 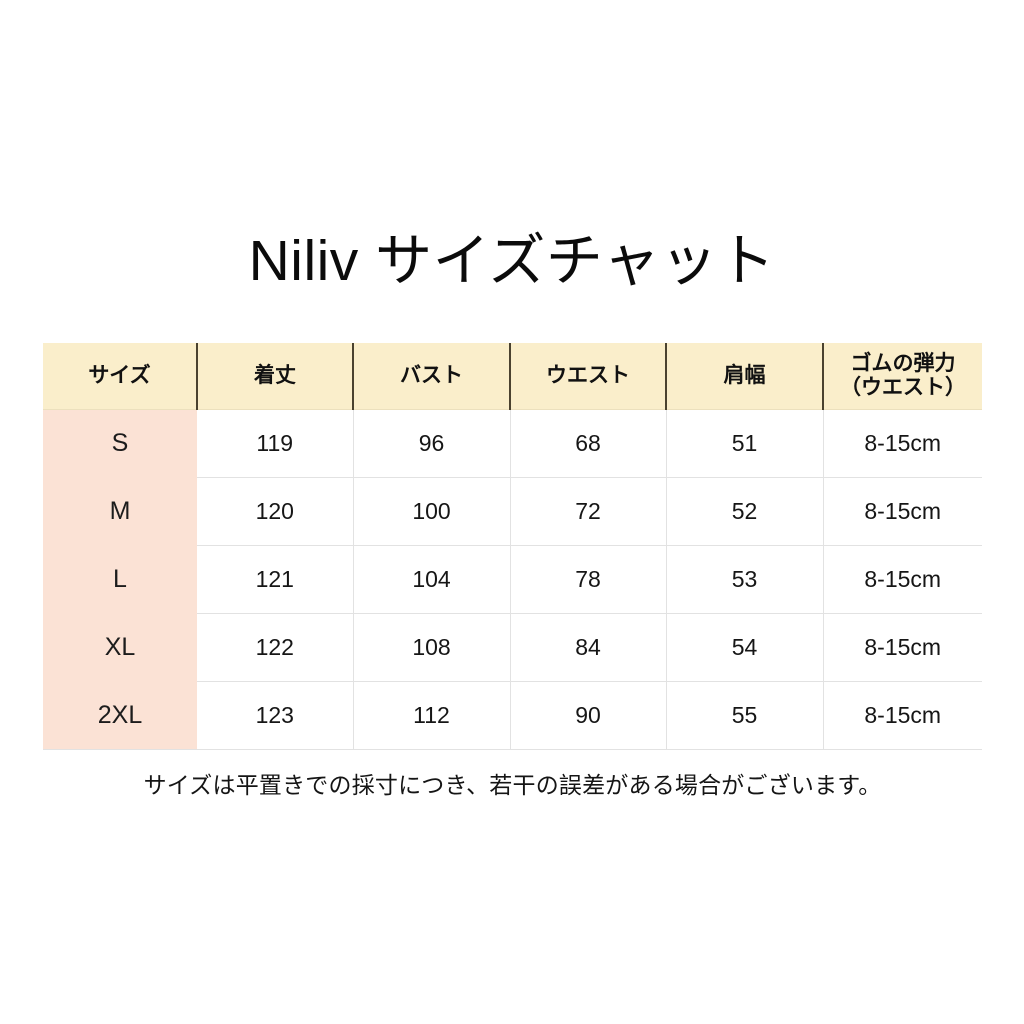 What do you see at coordinates (588, 579) in the screenshot?
I see `cell-waist: 78` at bounding box center [588, 579].